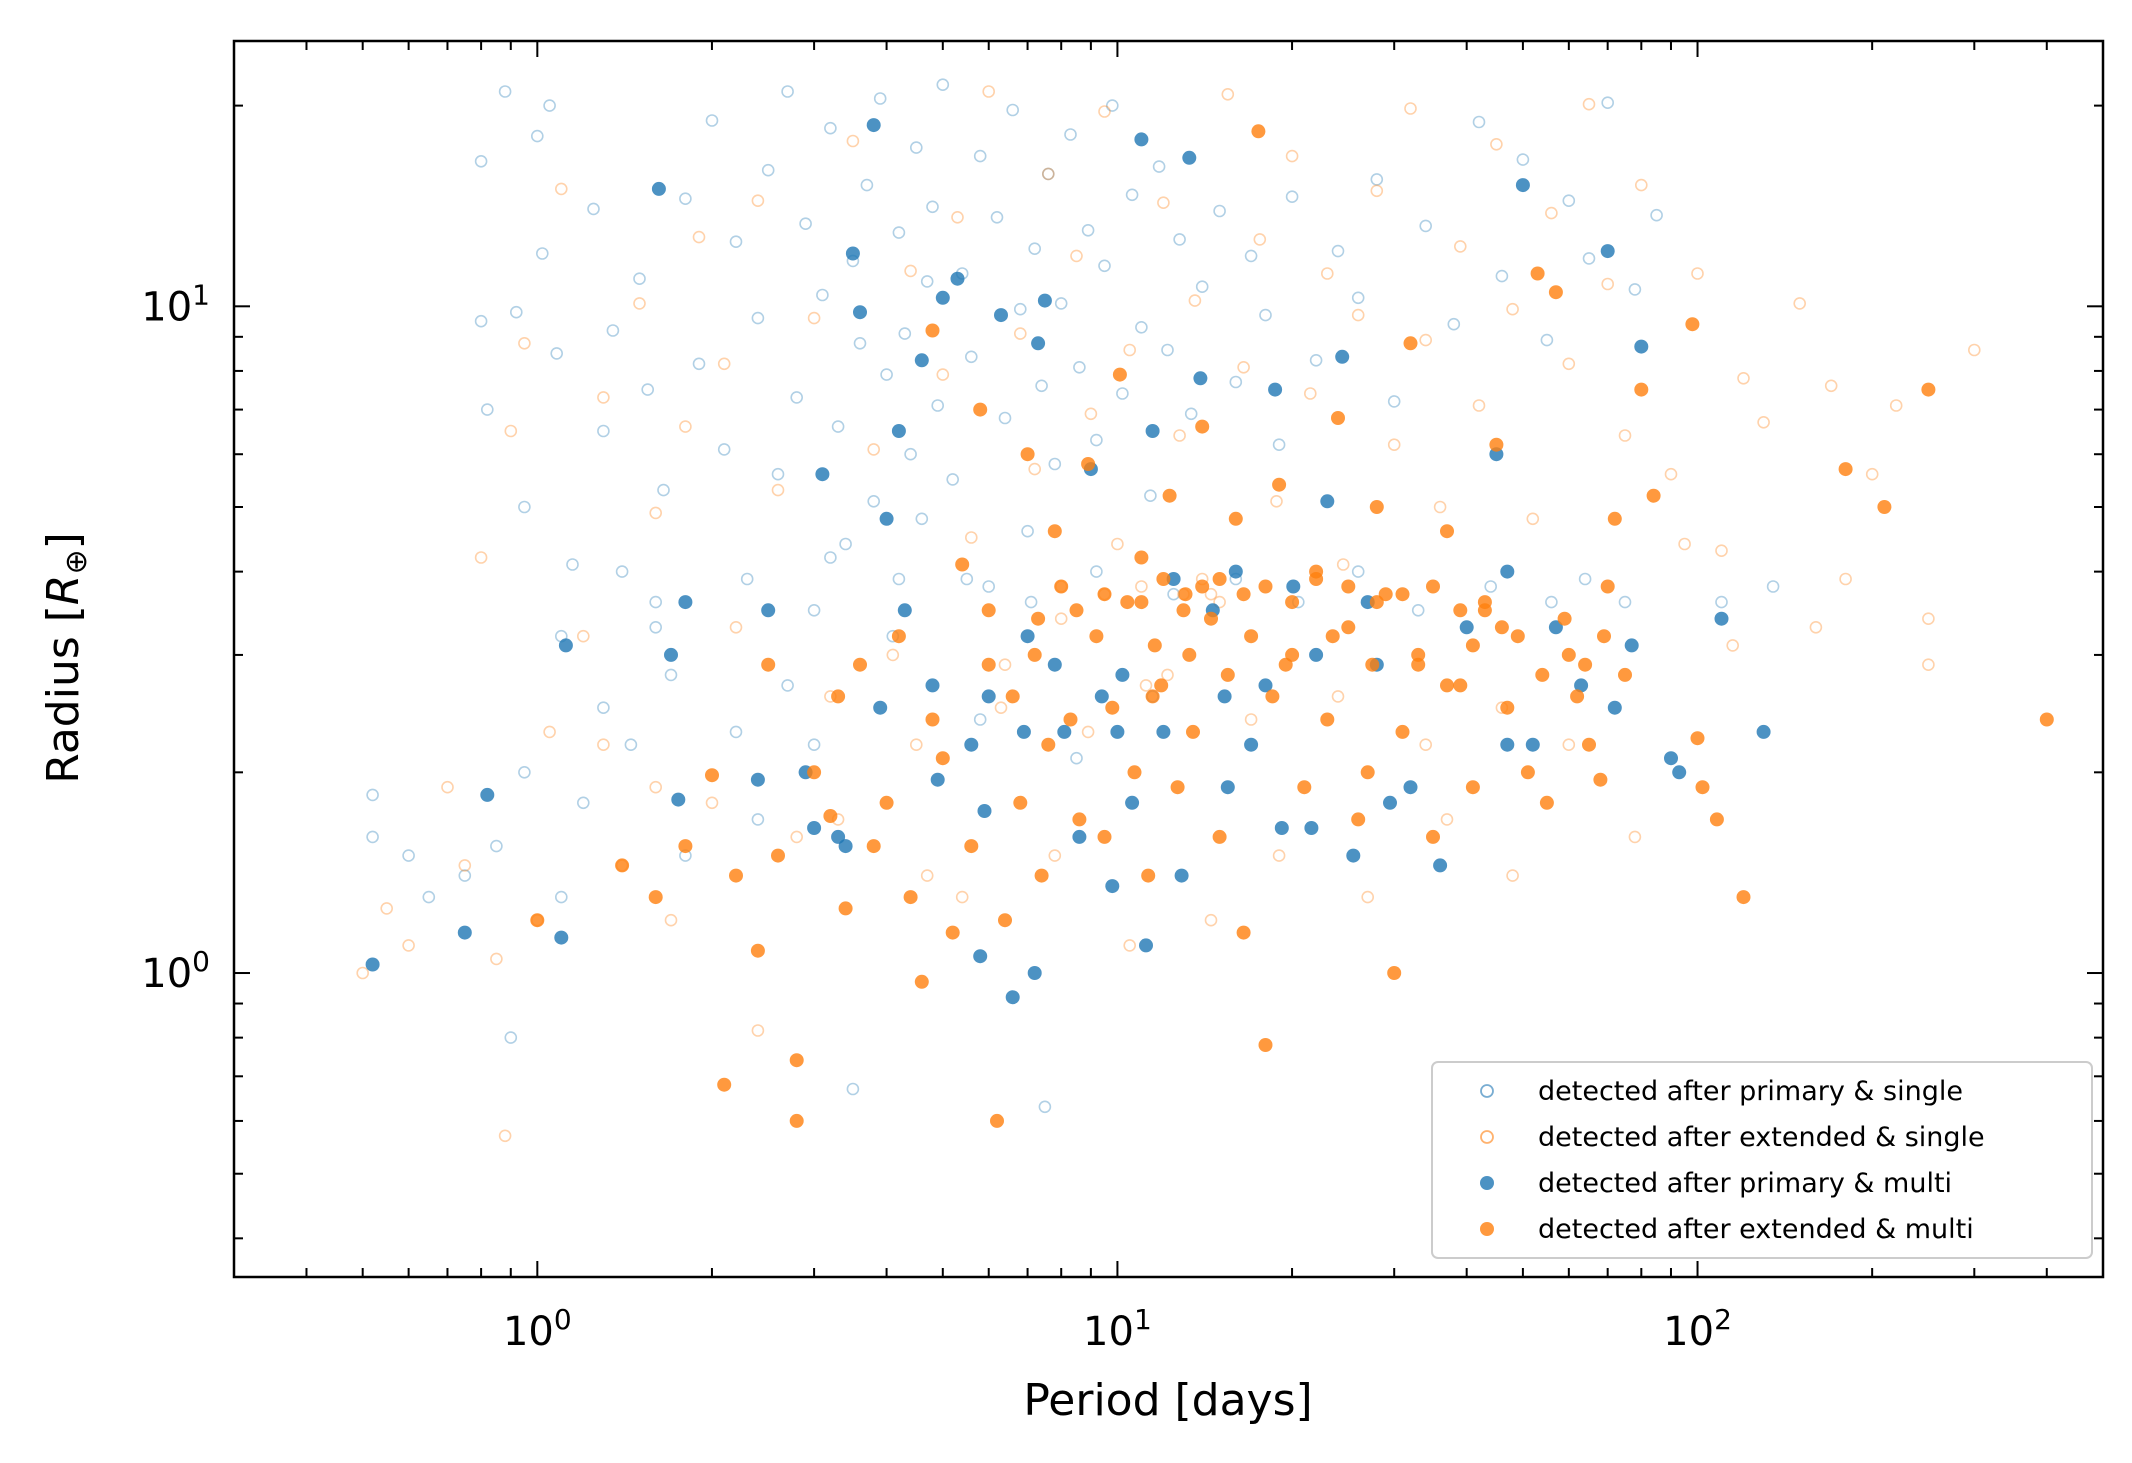  What do you see at coordinates (1756, 1229) in the screenshot?
I see `legend-label-extended-multi: detected after extended & multi` at bounding box center [1756, 1229].